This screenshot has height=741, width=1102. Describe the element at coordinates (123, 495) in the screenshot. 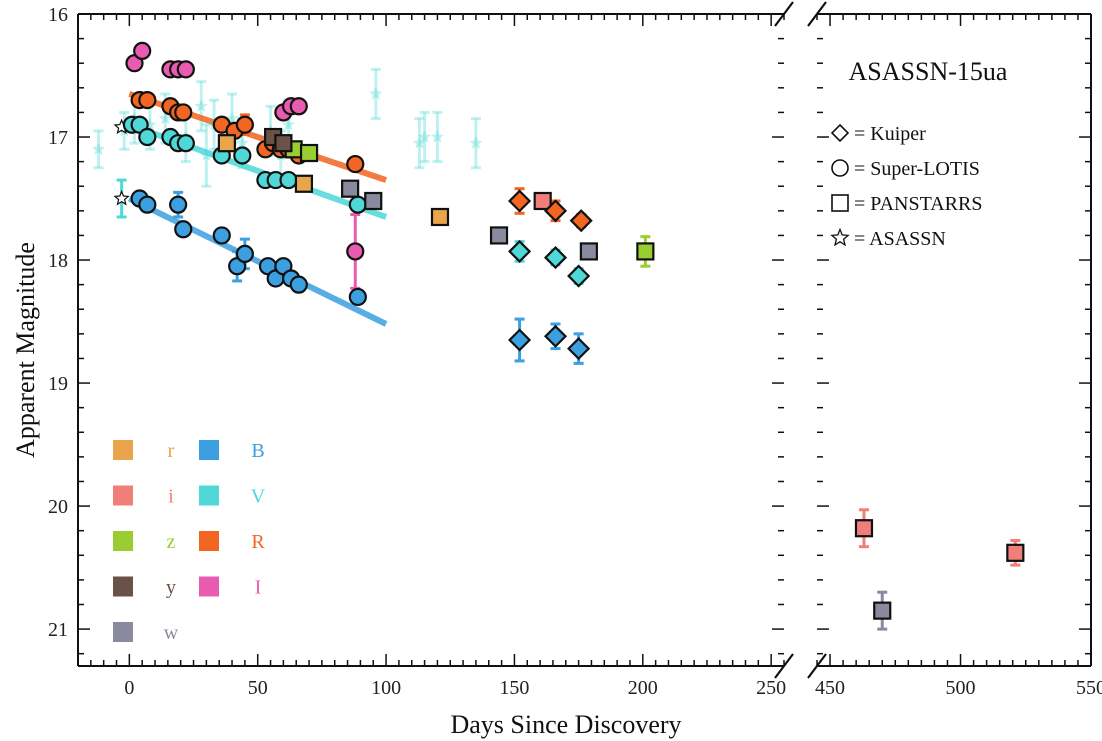

I see `band-swatch-i` at that location.